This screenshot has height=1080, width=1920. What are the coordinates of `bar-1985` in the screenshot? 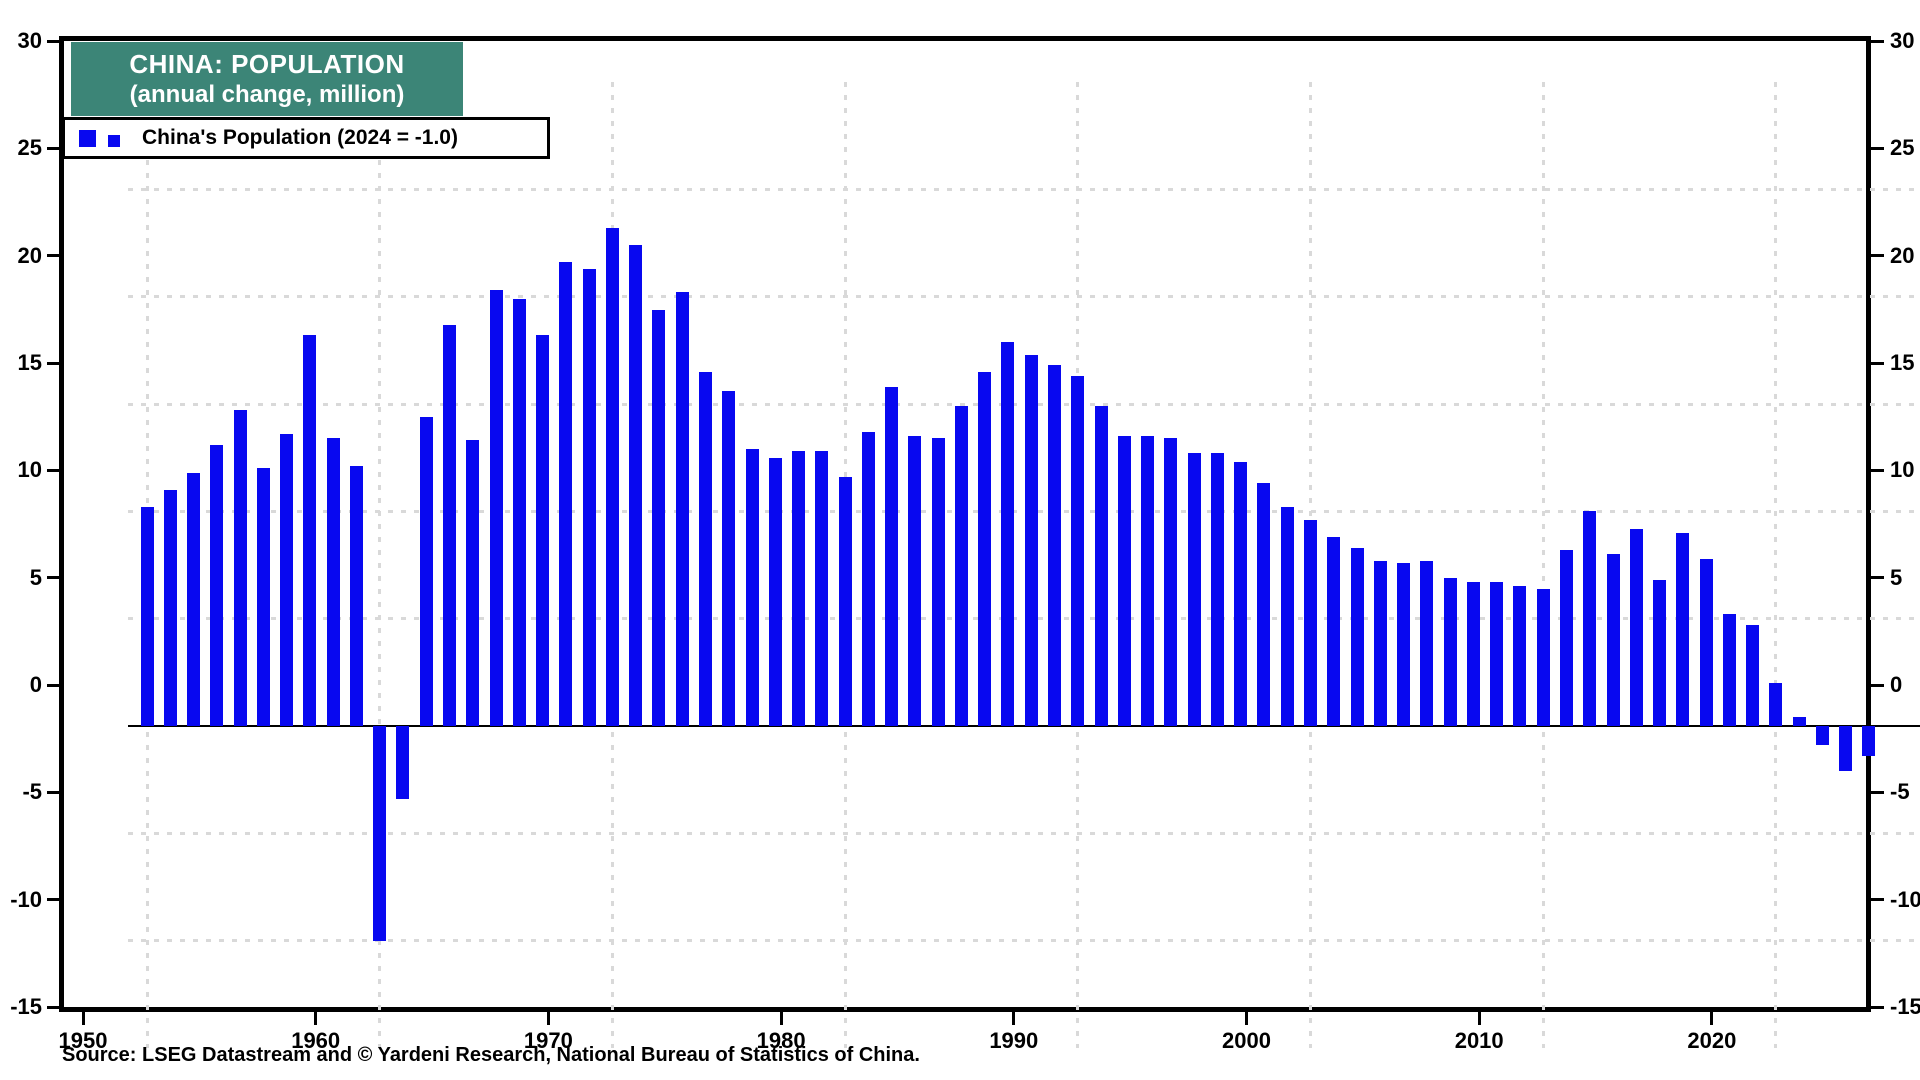 It's located at (961, 566).